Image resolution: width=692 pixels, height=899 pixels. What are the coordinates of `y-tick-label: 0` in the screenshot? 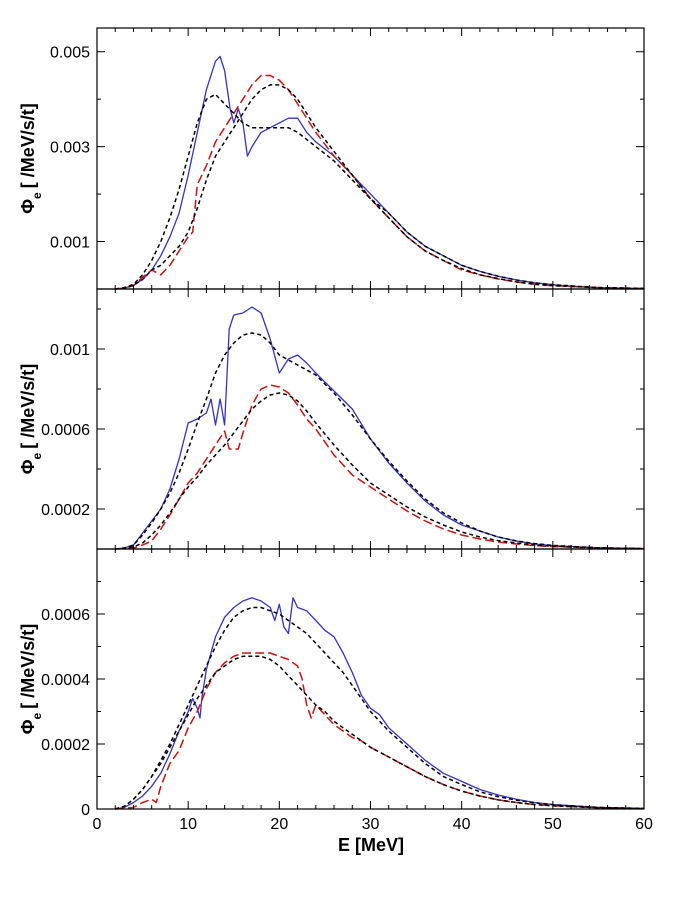 It's located at (85, 810).